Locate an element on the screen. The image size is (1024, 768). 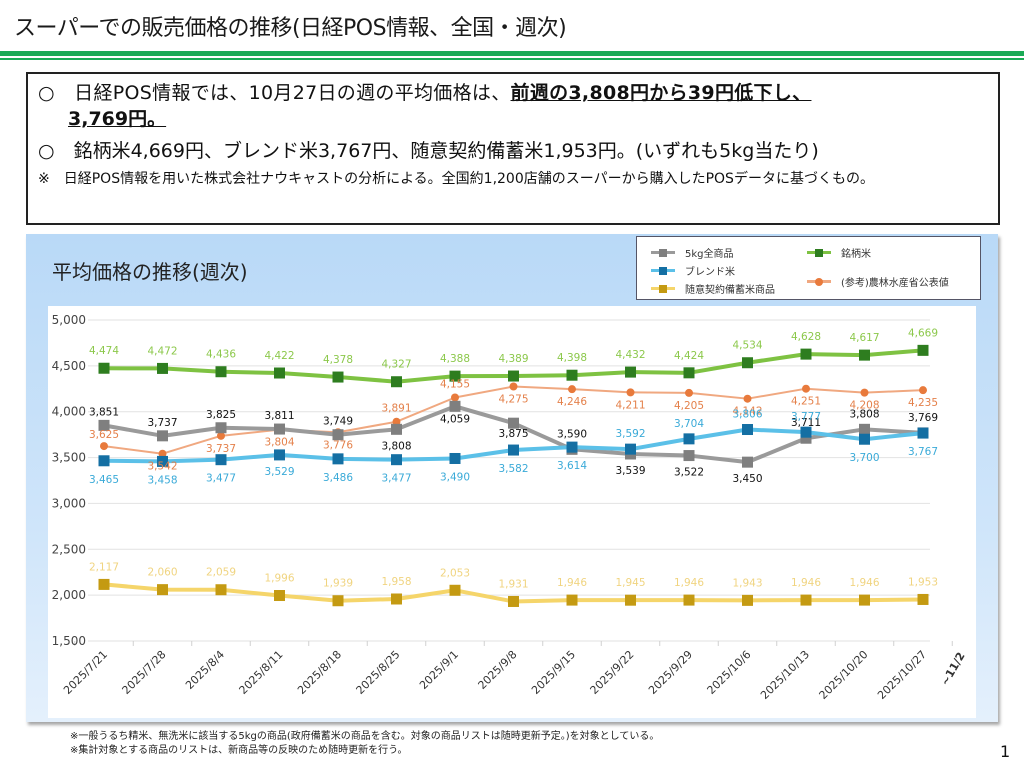
data-label: 3,592 is located at coordinates (630, 434).